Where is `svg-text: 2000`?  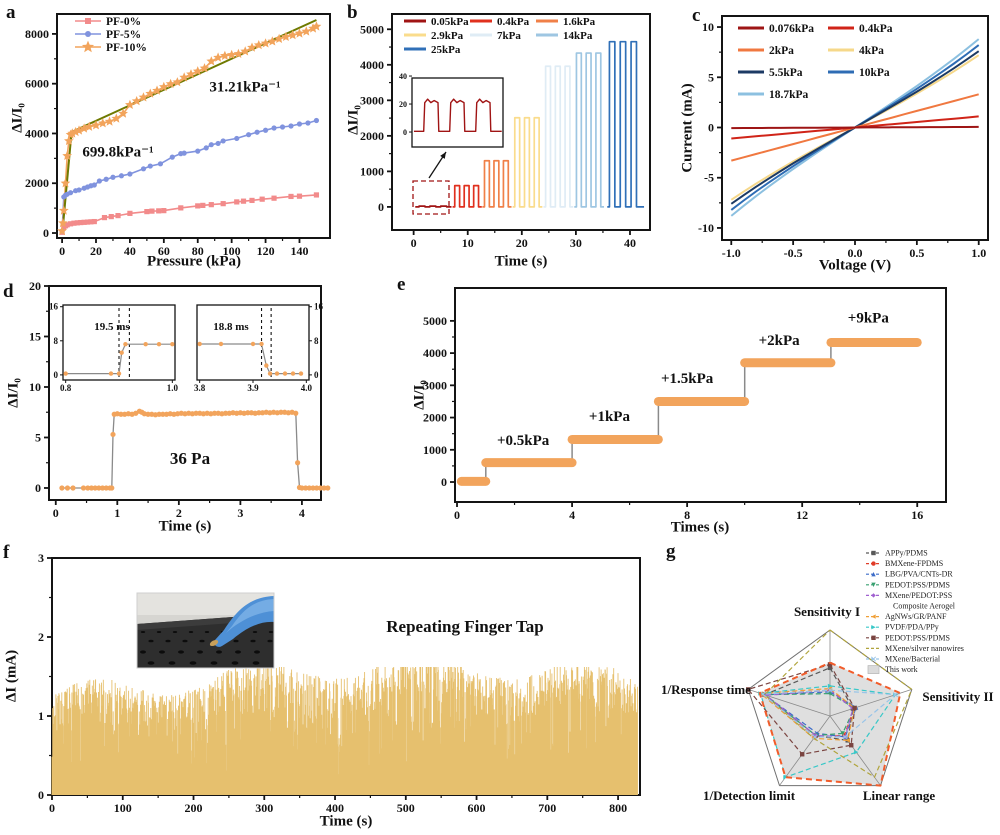 svg-text: 2000 is located at coordinates (372, 136).